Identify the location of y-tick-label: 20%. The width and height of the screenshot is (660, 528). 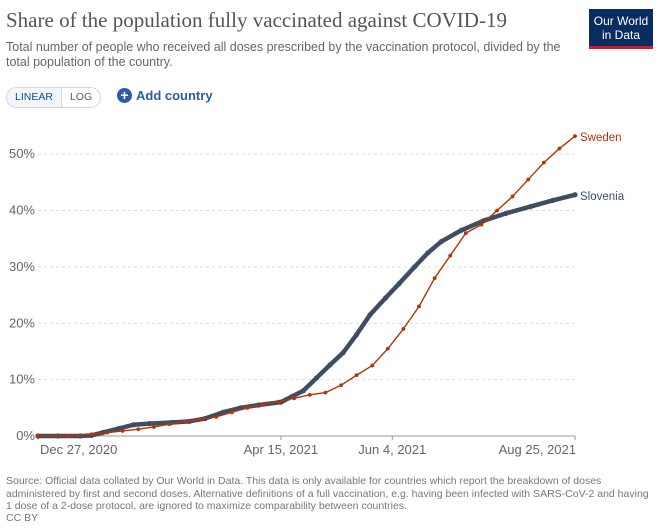
(22, 322).